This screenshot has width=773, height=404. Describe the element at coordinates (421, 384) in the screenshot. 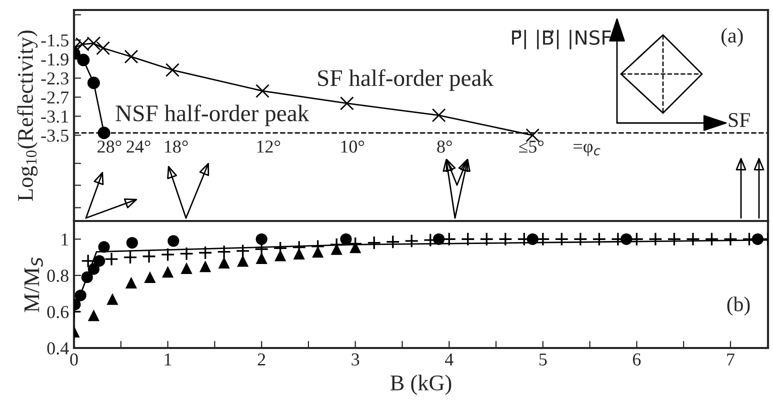

I see `x-axis-title: B (kG)` at that location.